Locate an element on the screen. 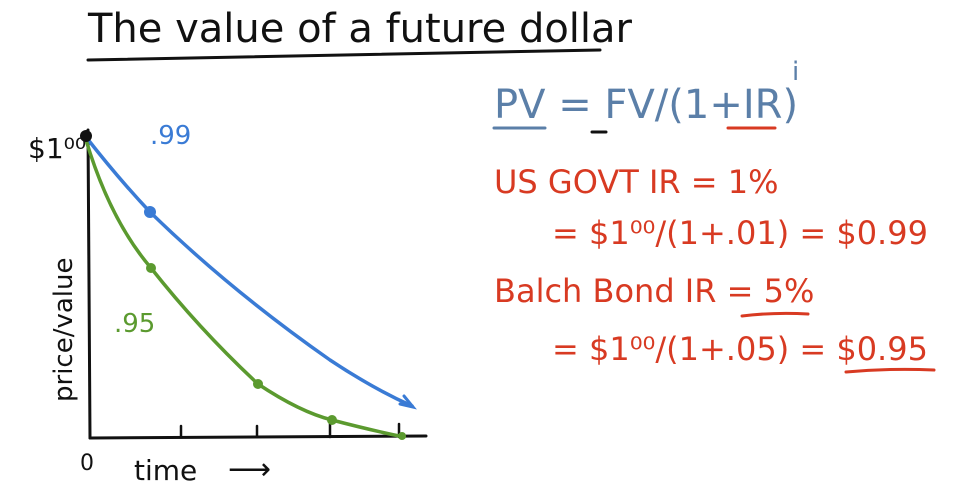 This screenshot has width=966, height=498. start-point is located at coordinates (86, 136).